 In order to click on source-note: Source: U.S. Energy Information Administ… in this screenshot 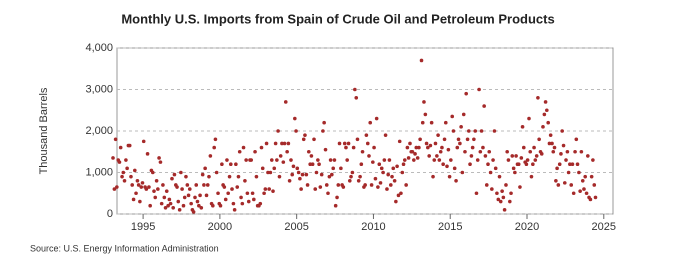, I will do `click(124, 248)`.